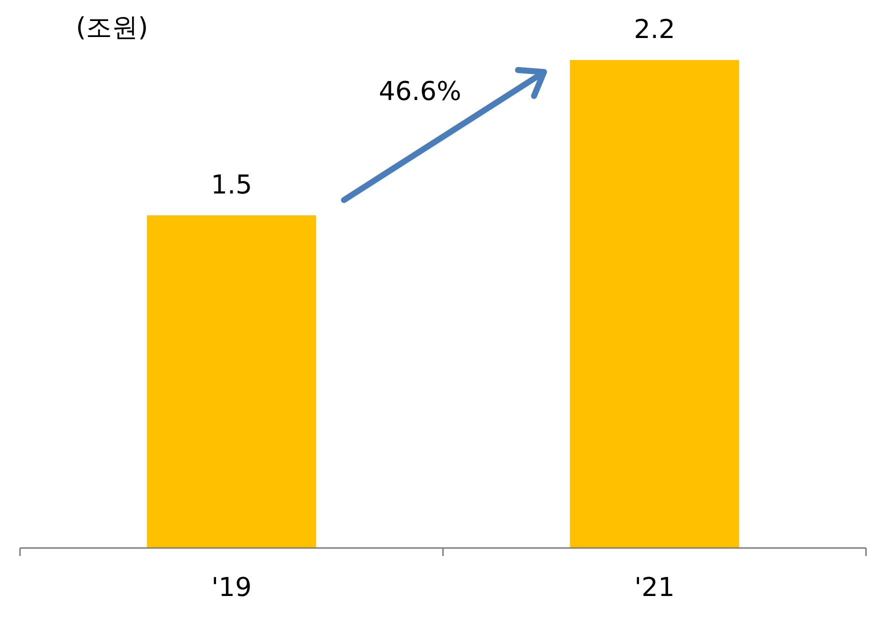 This screenshot has height=621, width=893. Describe the element at coordinates (231, 185) in the screenshot. I see `data-label: 1.5` at that location.